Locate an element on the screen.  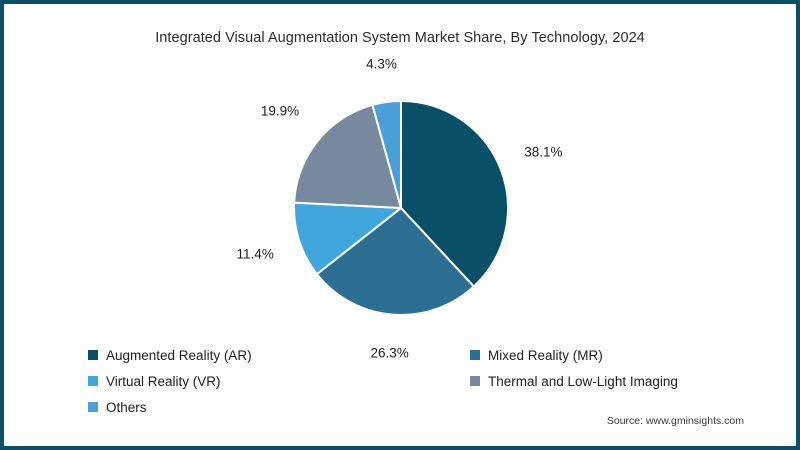
source-attribution: Source: www.gminsights.com is located at coordinates (675, 421).